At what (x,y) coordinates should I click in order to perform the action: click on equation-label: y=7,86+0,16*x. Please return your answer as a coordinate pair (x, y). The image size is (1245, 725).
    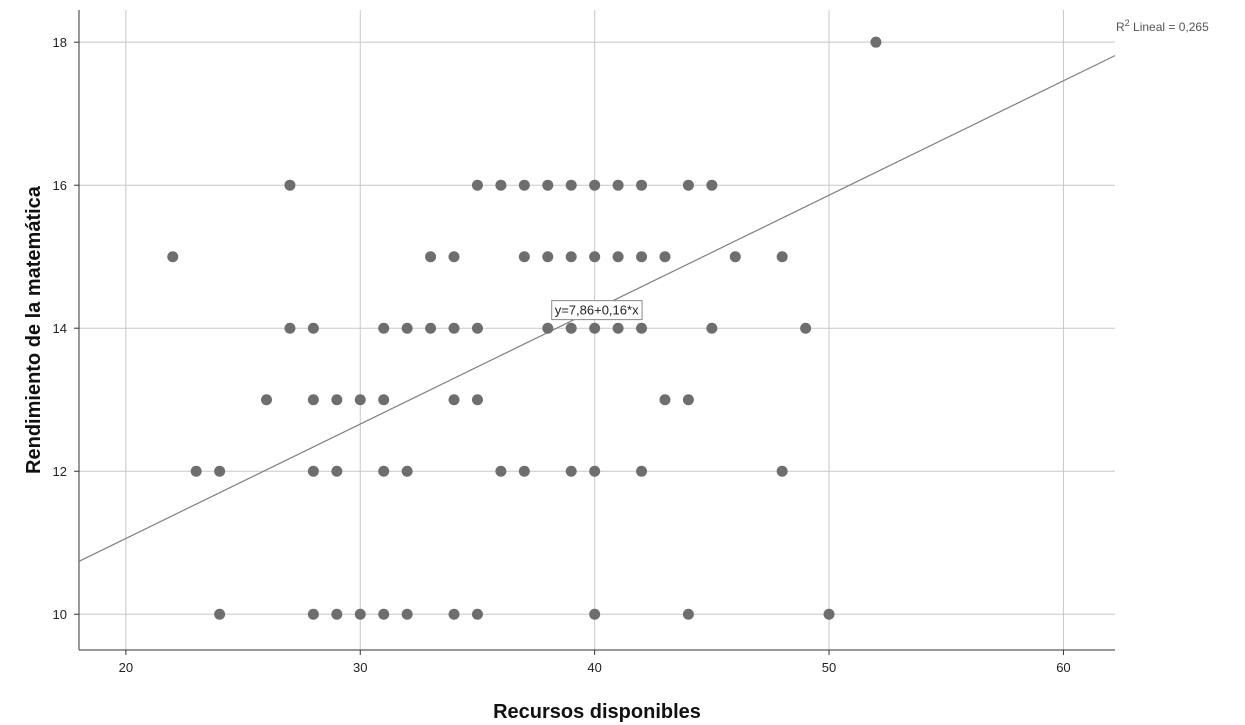
    Looking at the image, I should click on (597, 310).